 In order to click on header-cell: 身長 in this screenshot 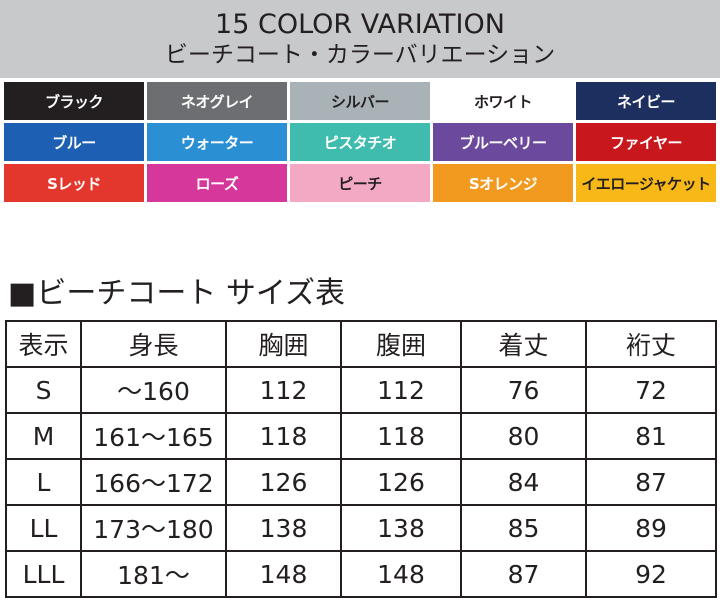, I will do `click(153, 344)`.